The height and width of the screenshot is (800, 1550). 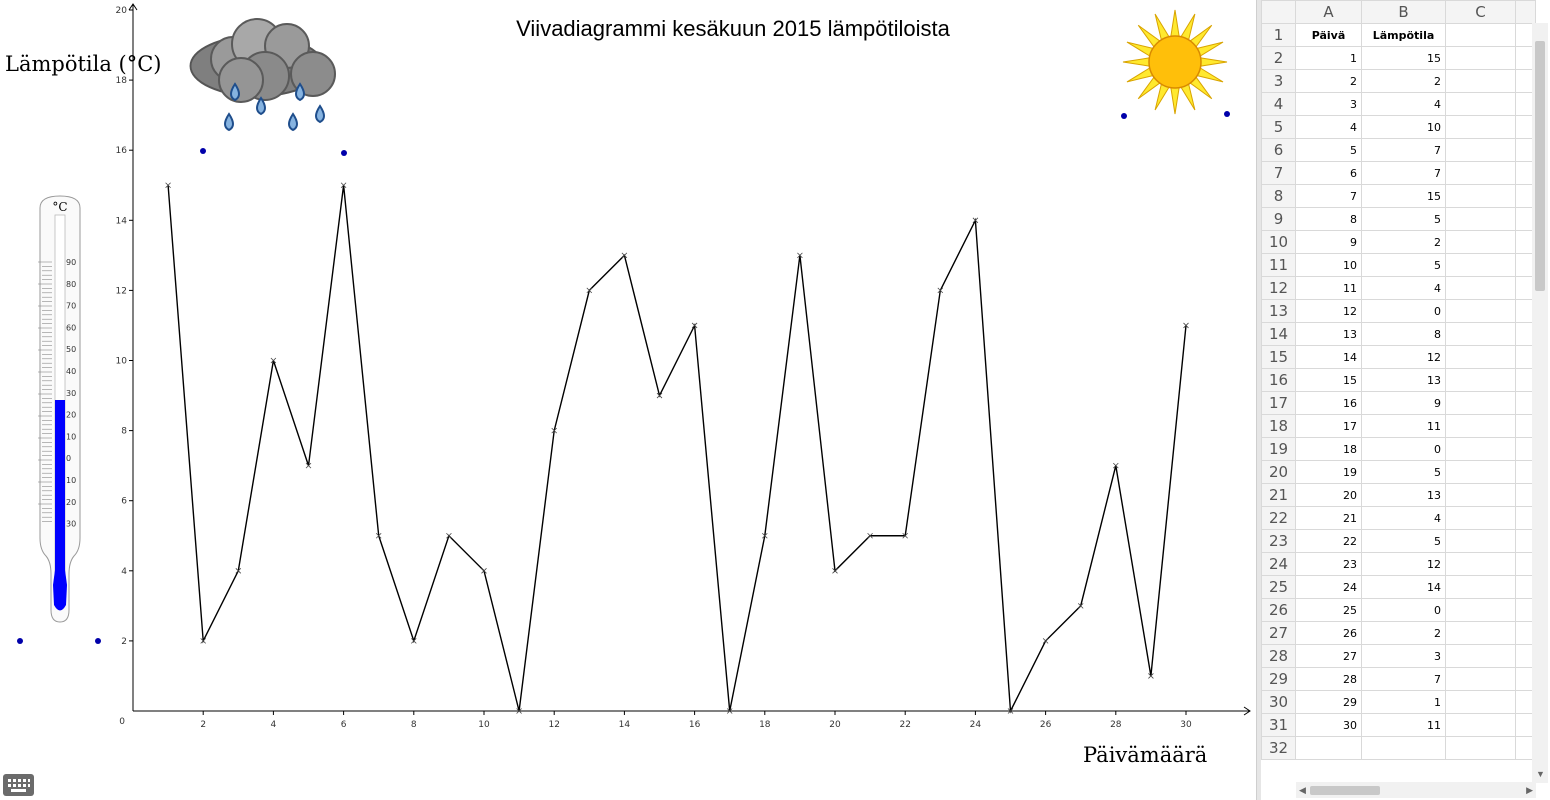 I want to click on horizontal-scrollbar: ◀ ▶, so click(x=1416, y=790).